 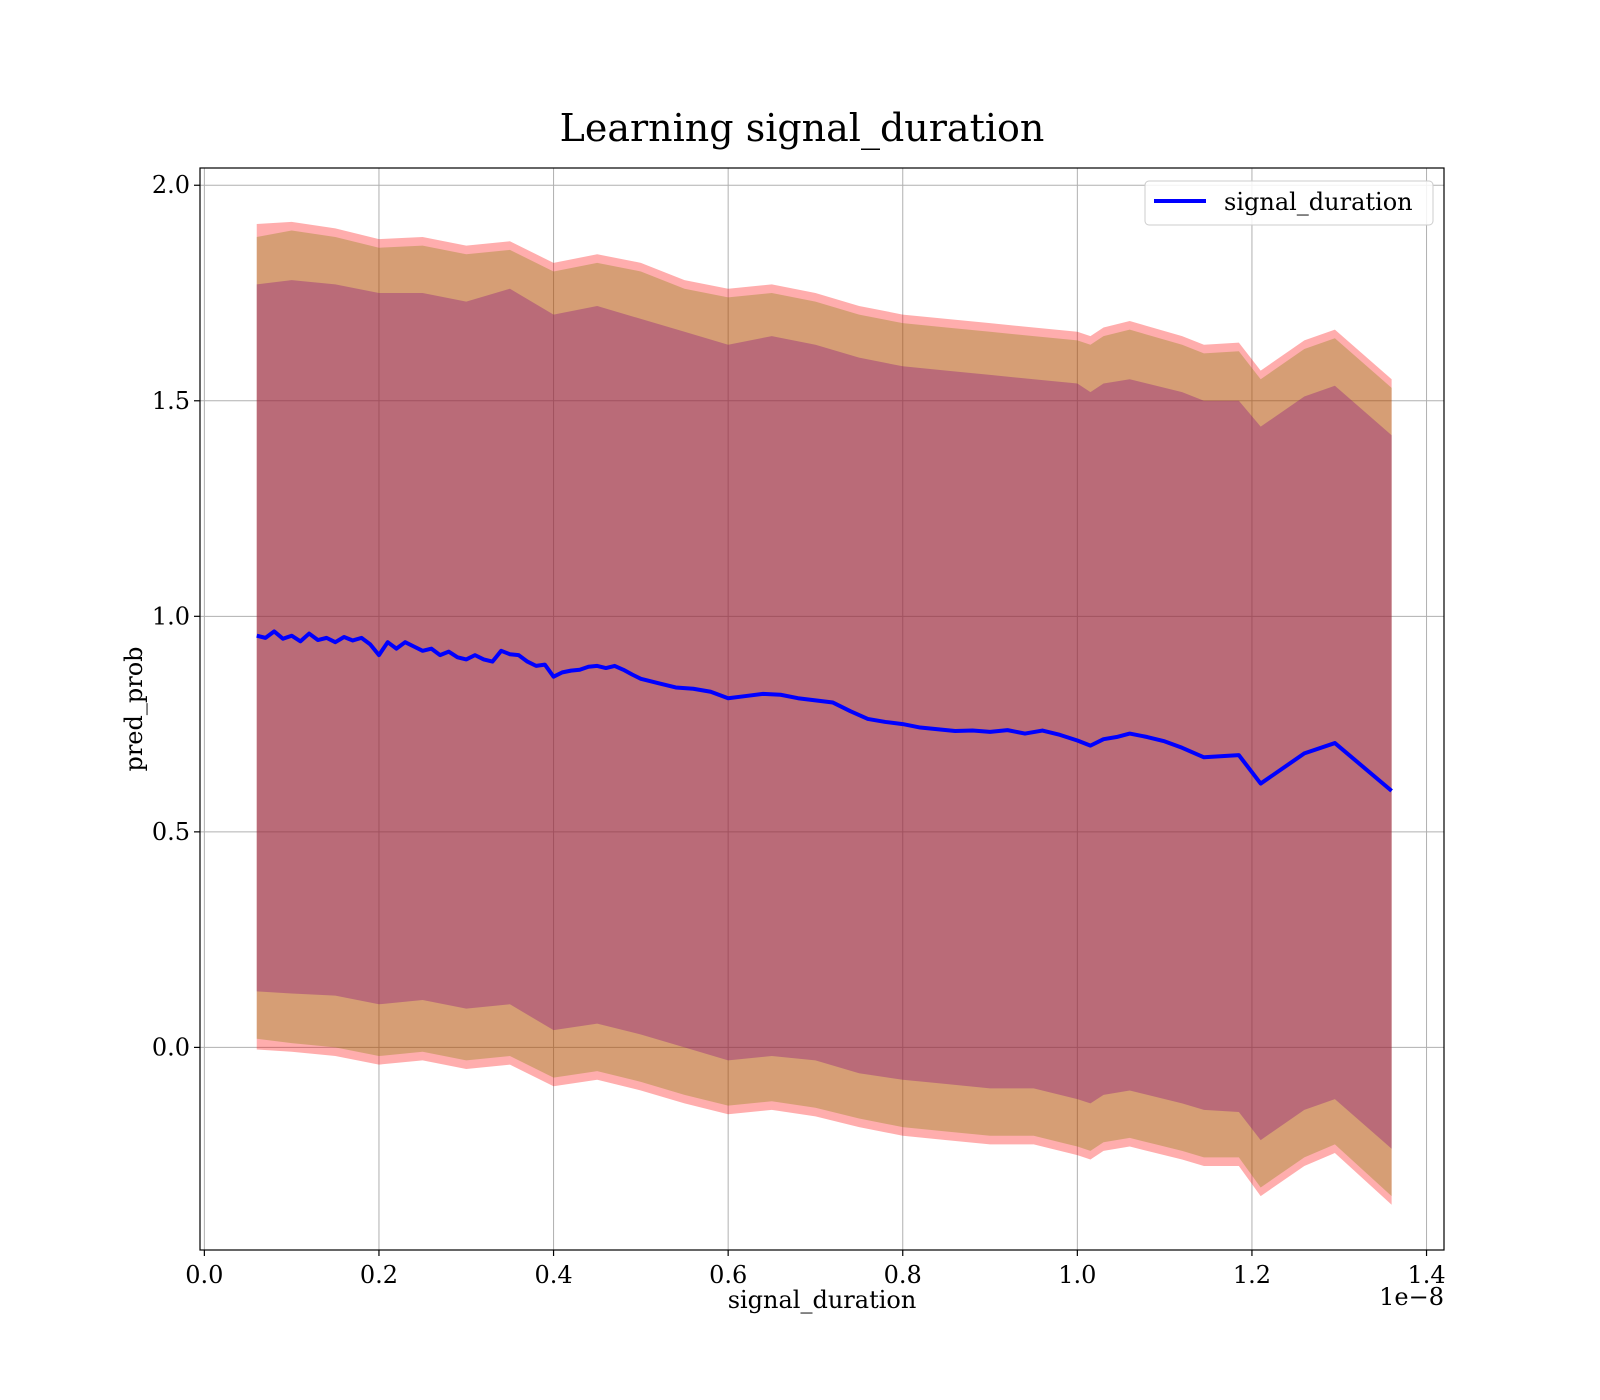 I want to click on x-tick-label: 1.0, so click(x=1077, y=1275).